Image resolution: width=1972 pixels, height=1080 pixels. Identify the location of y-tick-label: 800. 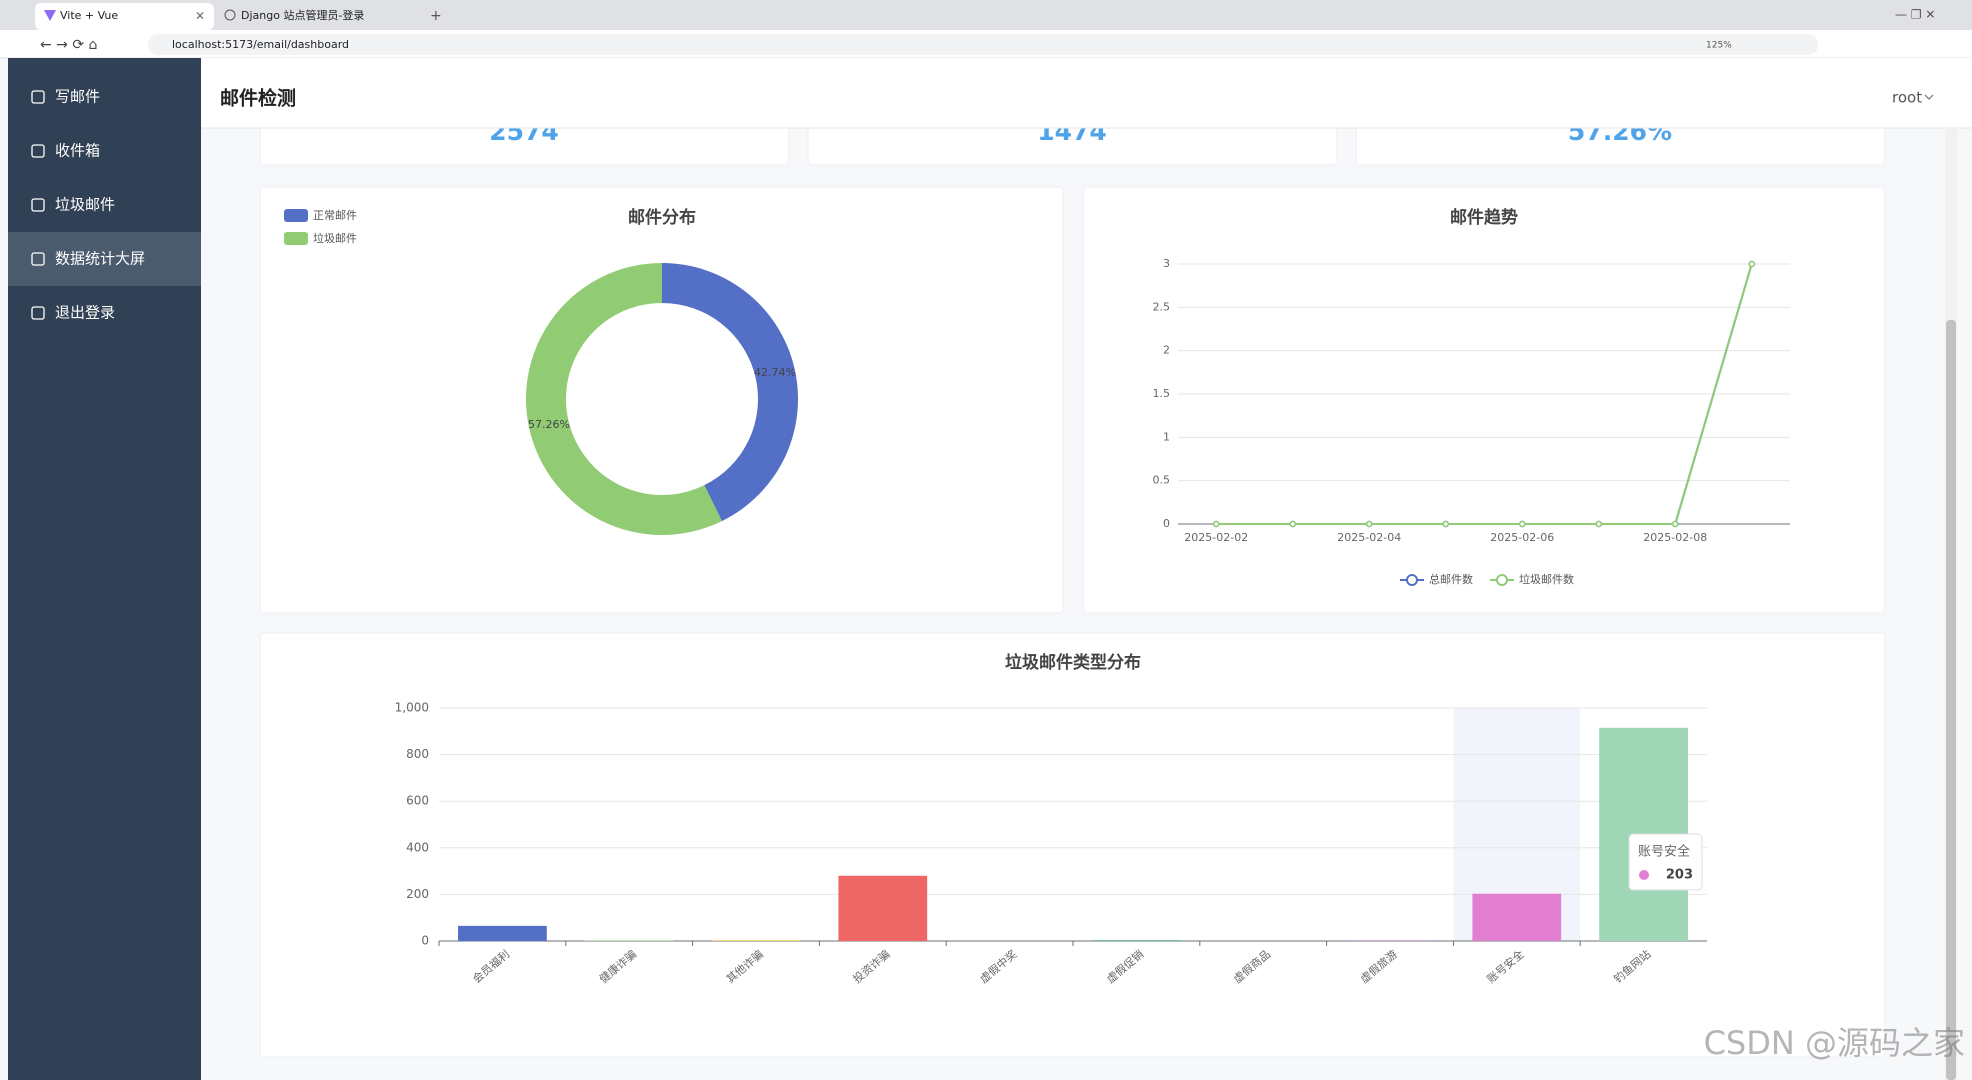
(417, 754).